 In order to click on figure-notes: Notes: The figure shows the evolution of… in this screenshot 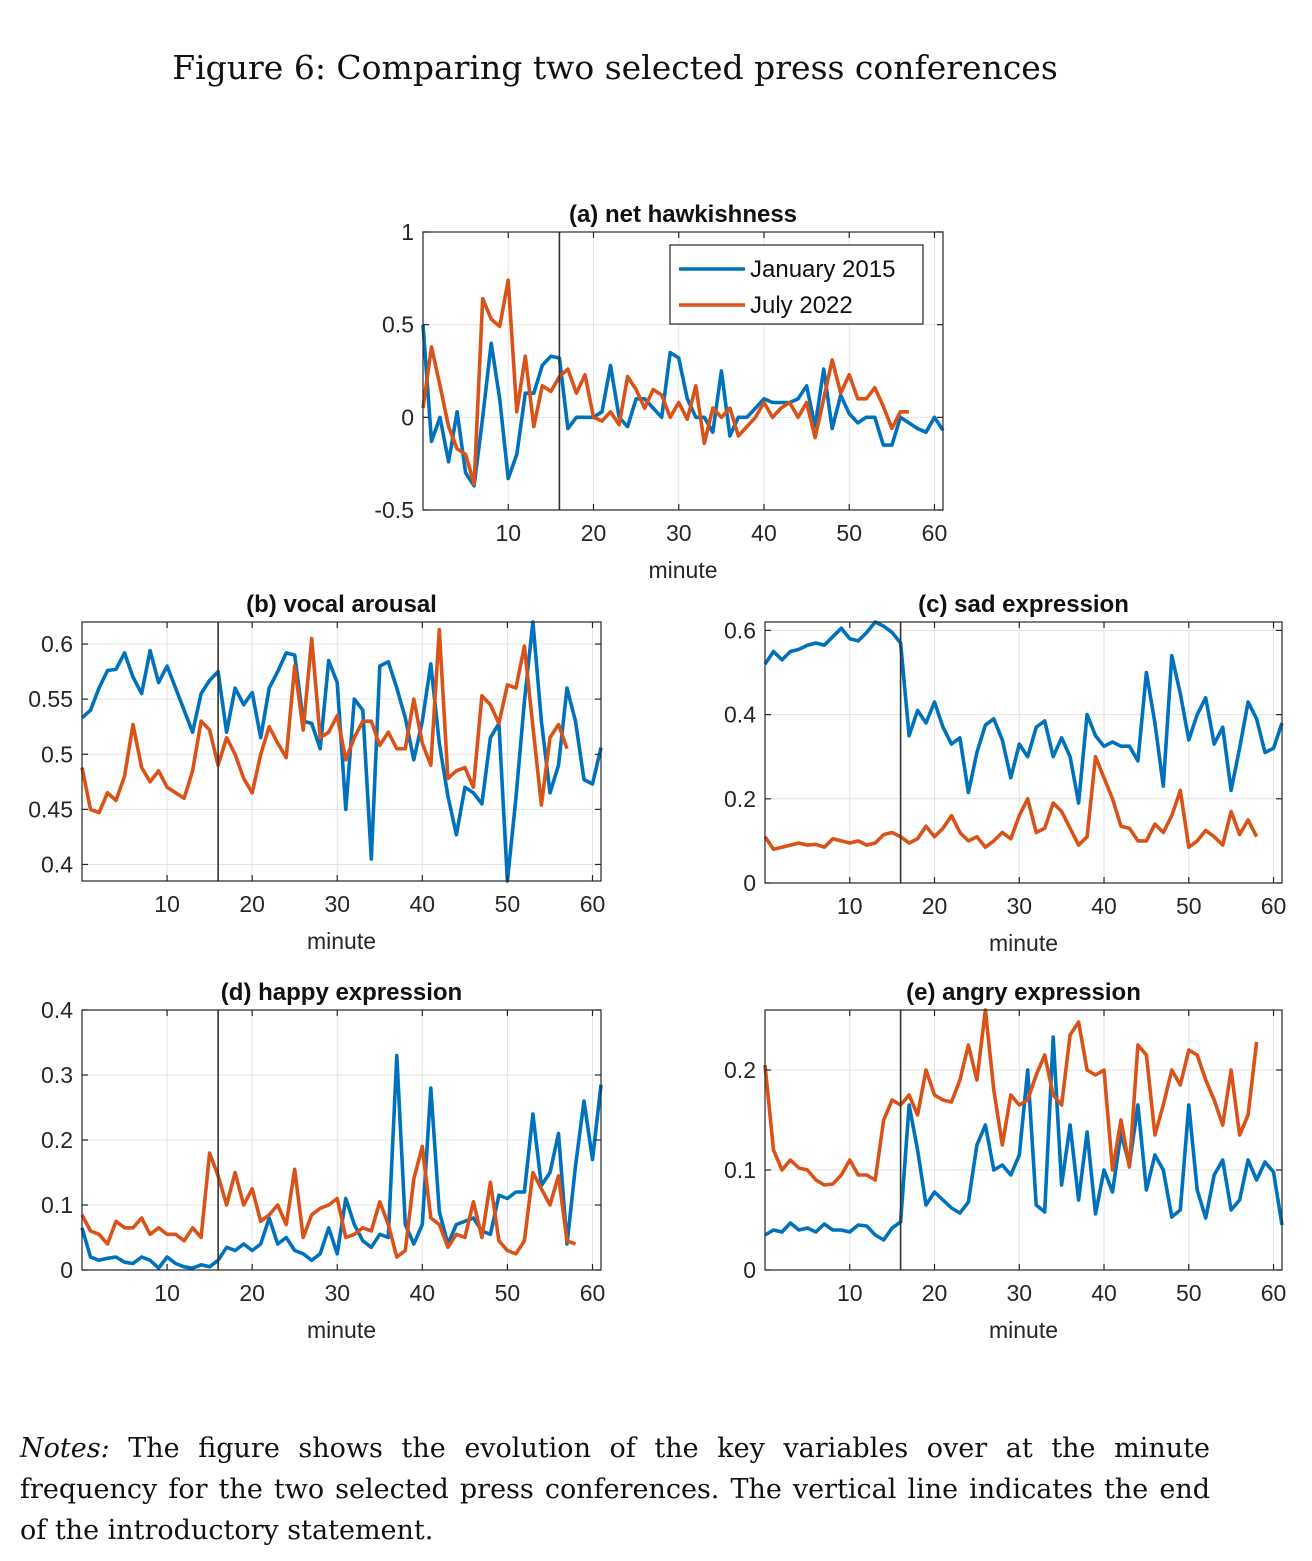, I will do `click(615, 1489)`.